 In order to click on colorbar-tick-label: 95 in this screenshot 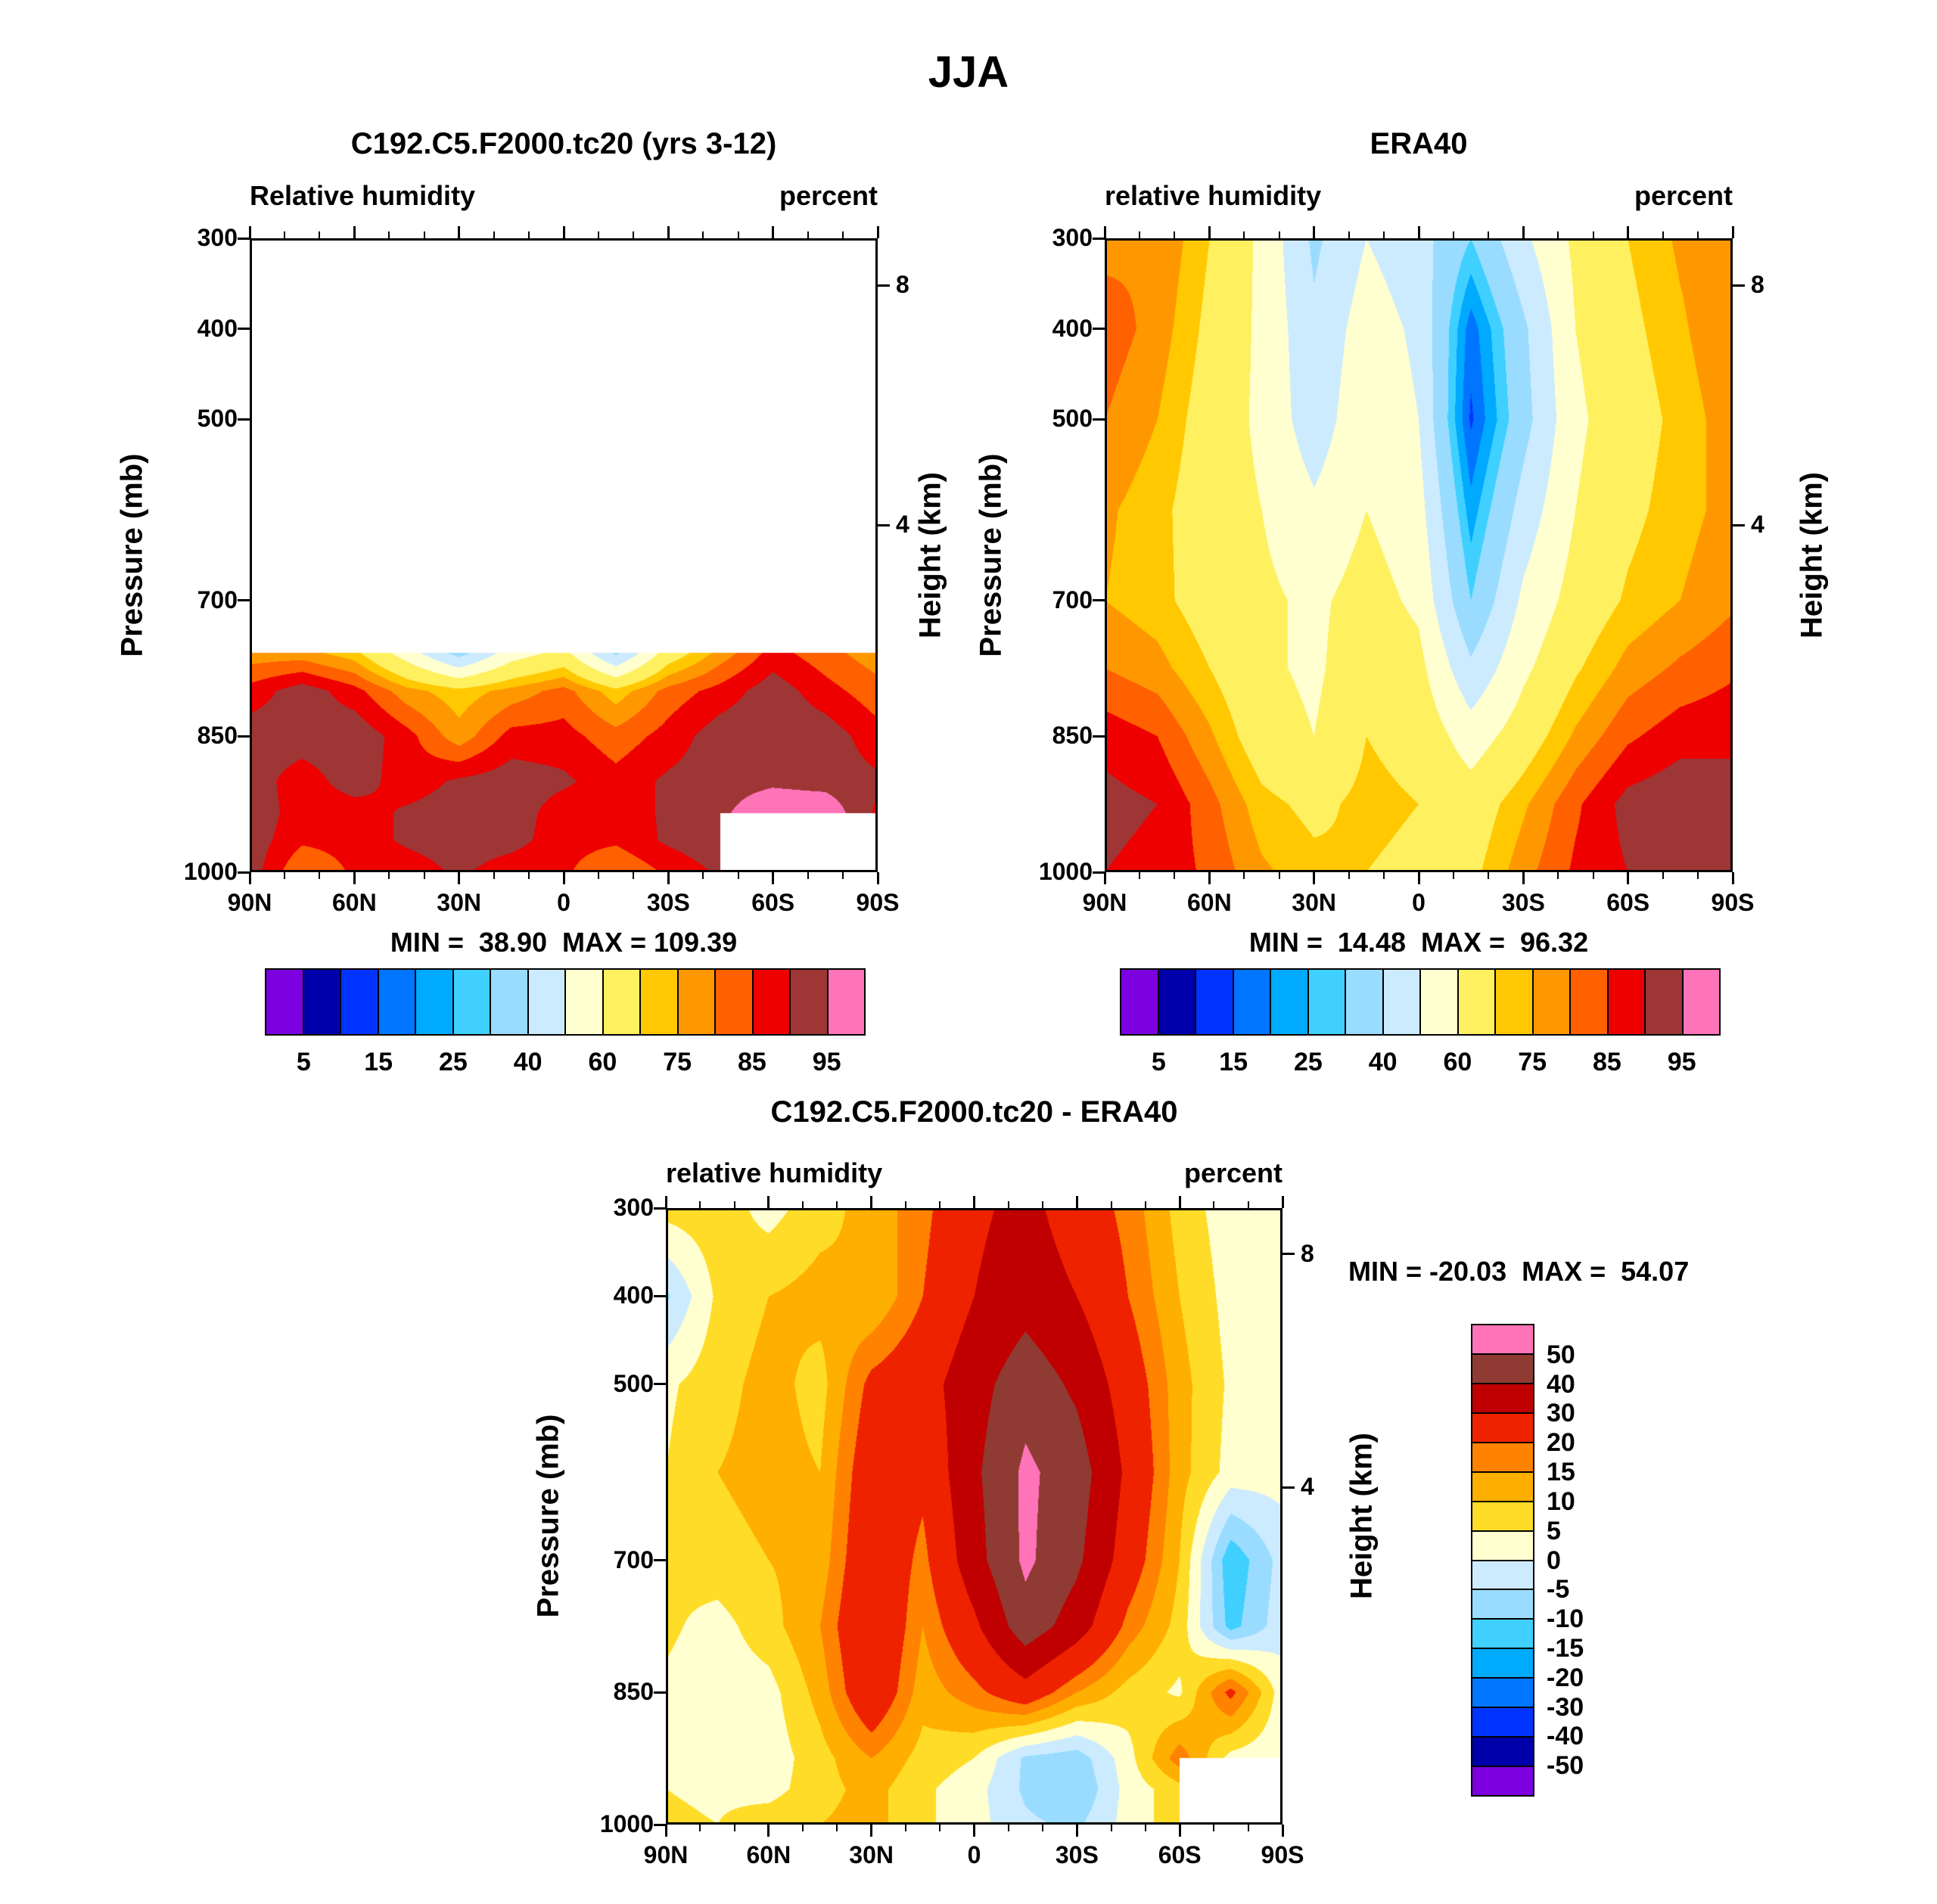, I will do `click(826, 1062)`.